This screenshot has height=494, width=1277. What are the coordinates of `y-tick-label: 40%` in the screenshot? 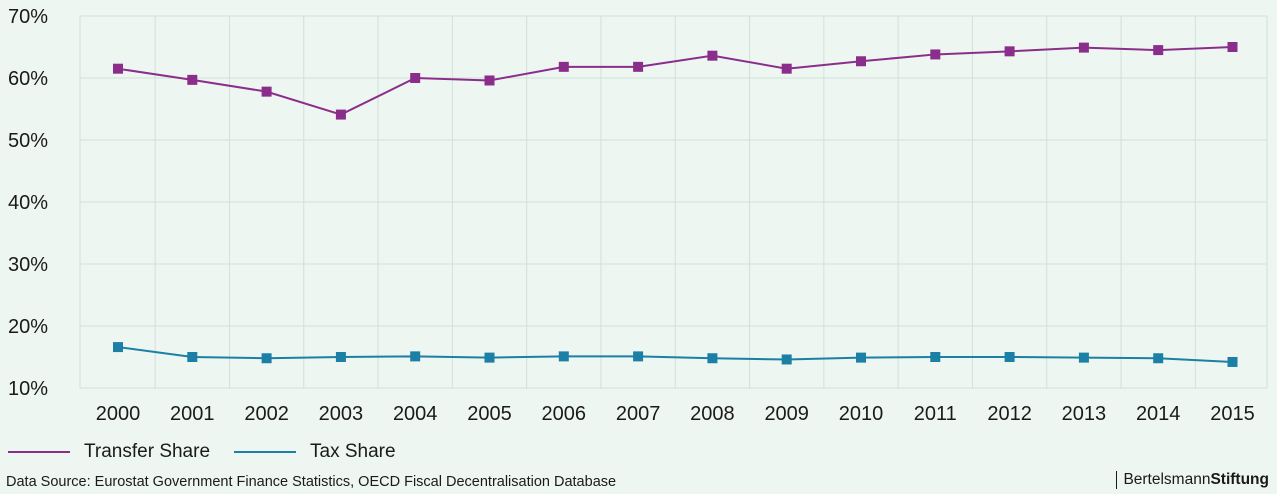 It's located at (28, 203).